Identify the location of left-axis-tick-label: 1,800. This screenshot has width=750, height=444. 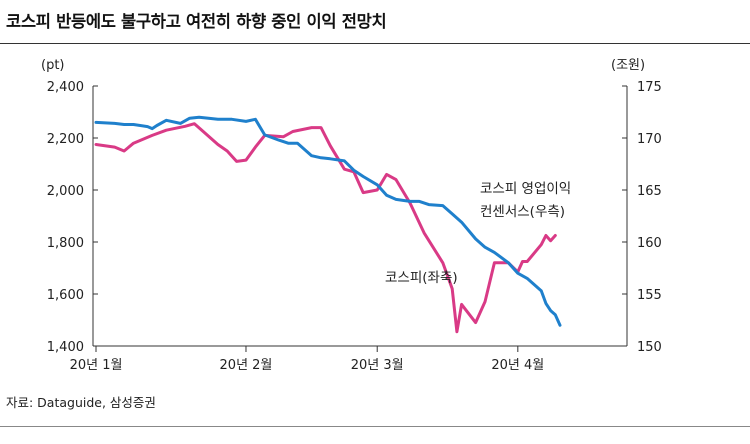
(65, 243).